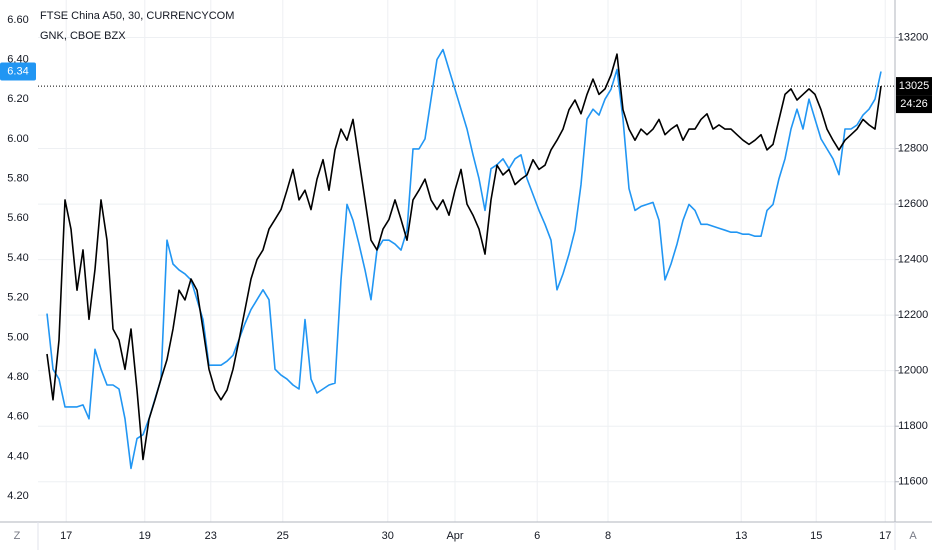  Describe the element at coordinates (913, 315) in the screenshot. I see `y2-tick-label: 12200` at that location.